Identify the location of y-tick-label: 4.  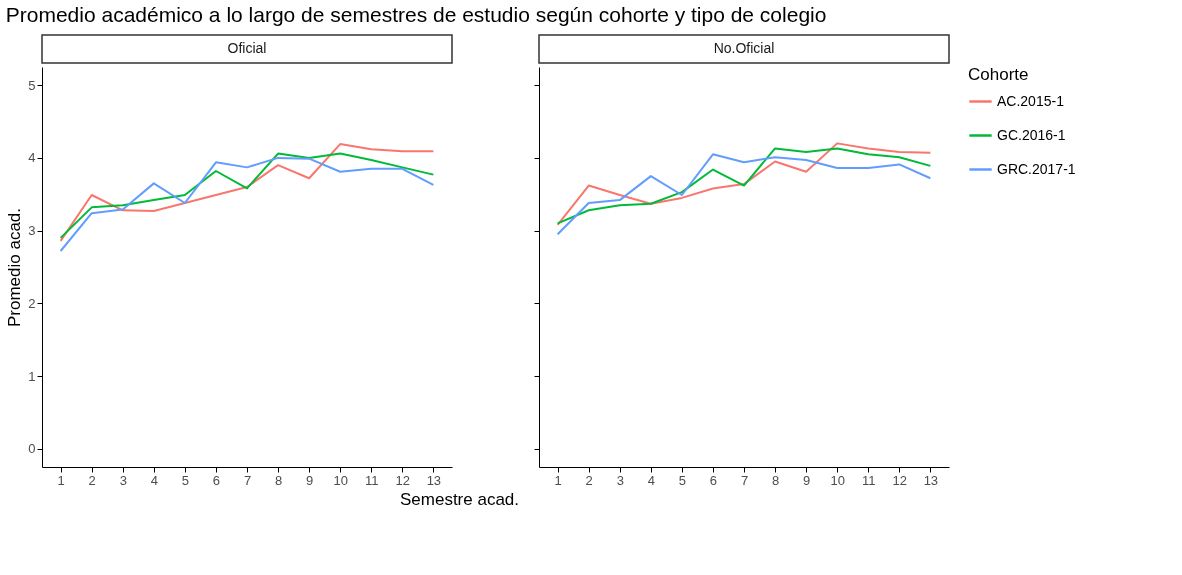
(32, 158).